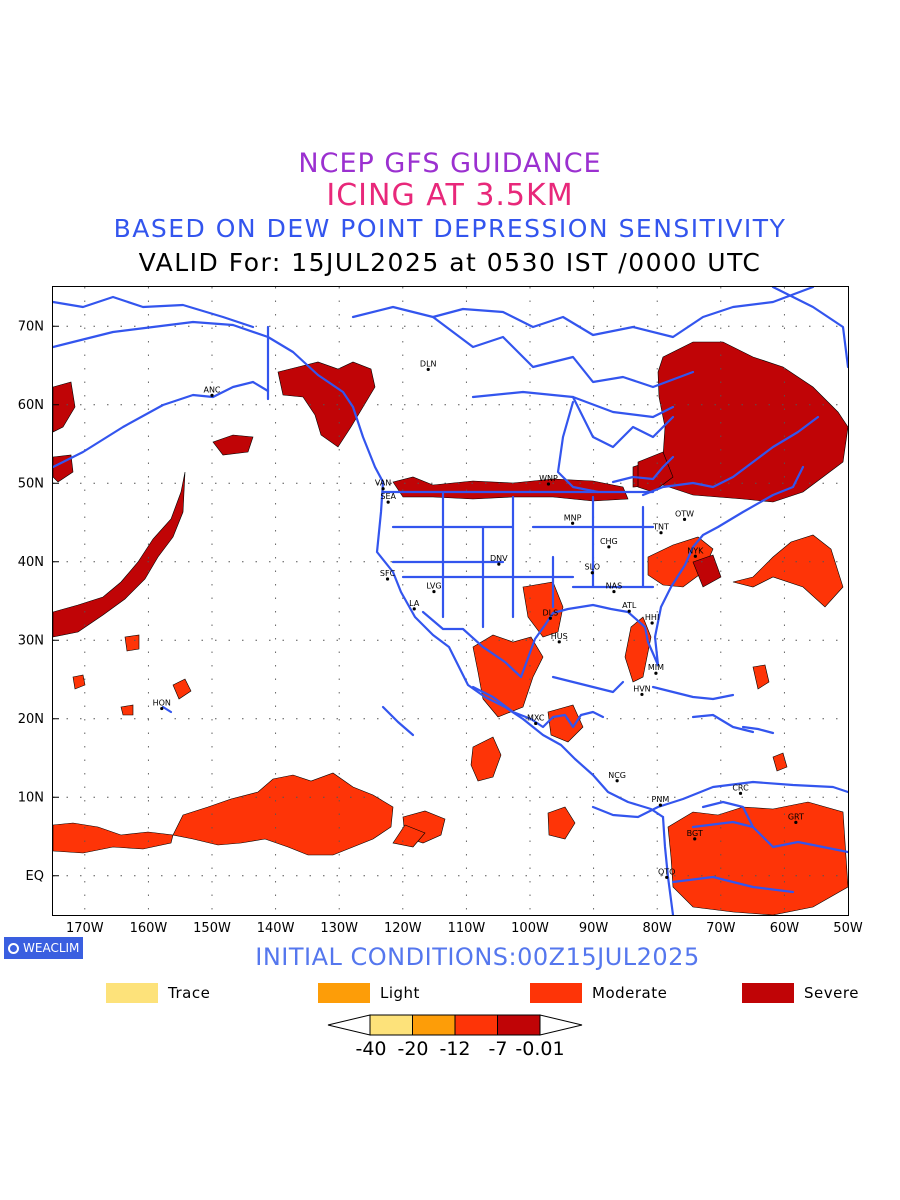 The width and height of the screenshot is (900, 1200). I want to click on city-label-sea: SEA, so click(388, 496).